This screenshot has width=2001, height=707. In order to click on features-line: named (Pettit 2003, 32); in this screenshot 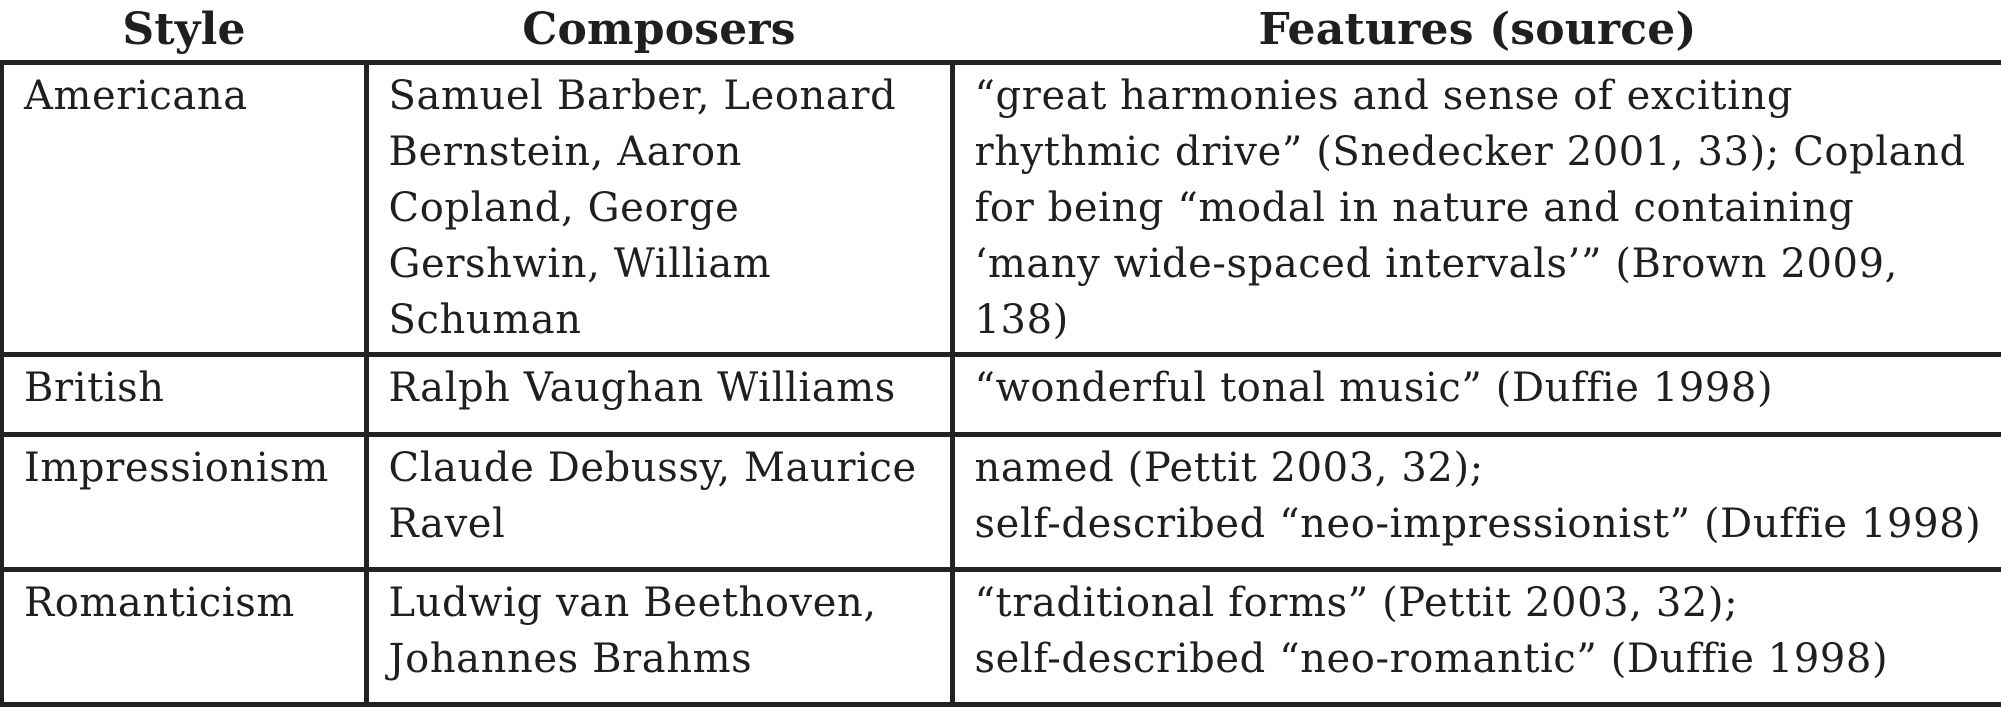, I will do `click(1229, 468)`.